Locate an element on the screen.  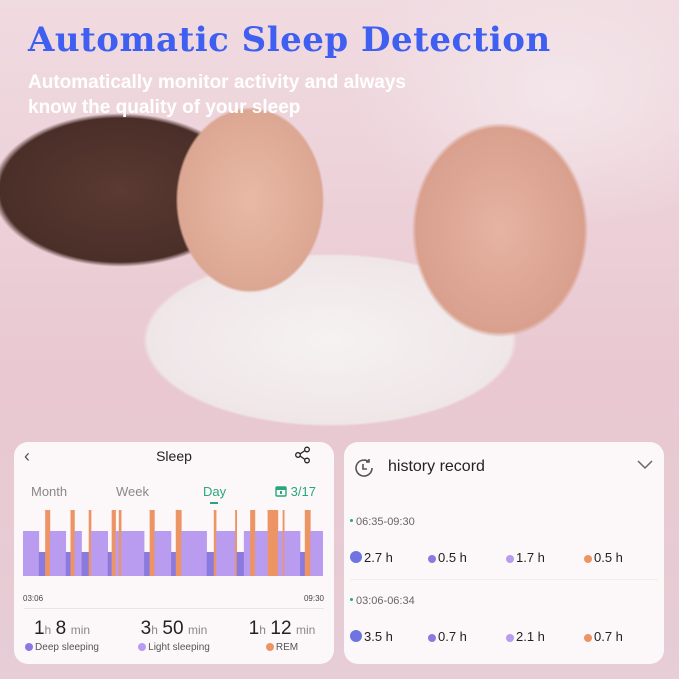
record-range: 03:06-06:34 is located at coordinates (382, 601).